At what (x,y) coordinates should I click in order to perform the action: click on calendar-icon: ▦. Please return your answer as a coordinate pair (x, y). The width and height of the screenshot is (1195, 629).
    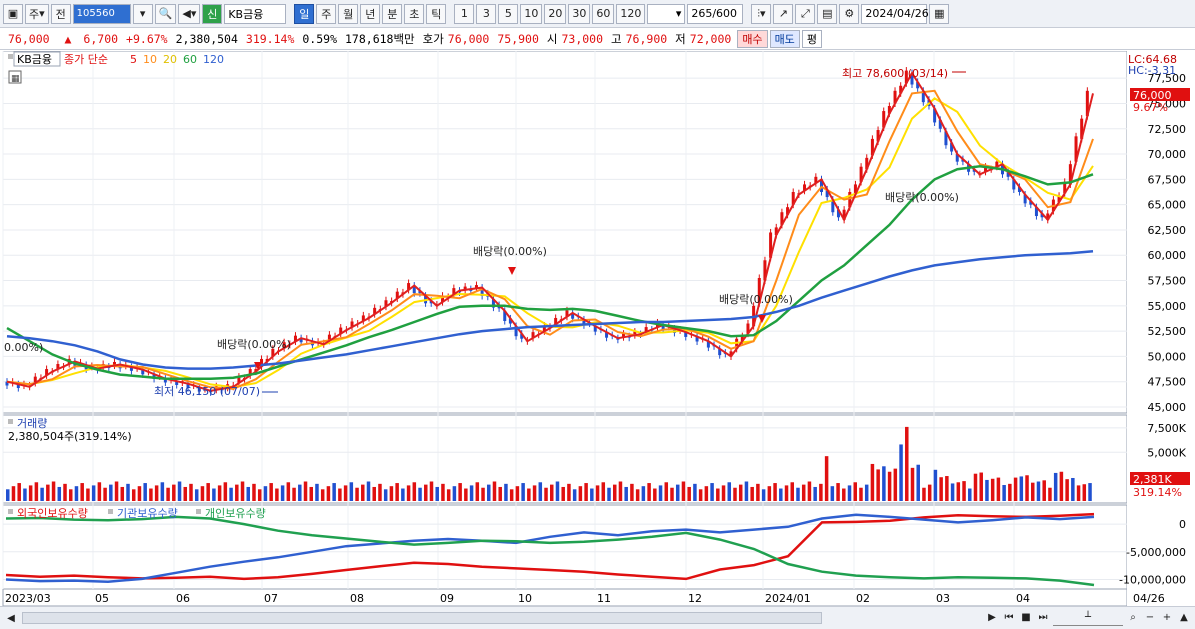
    Looking at the image, I should click on (939, 13).